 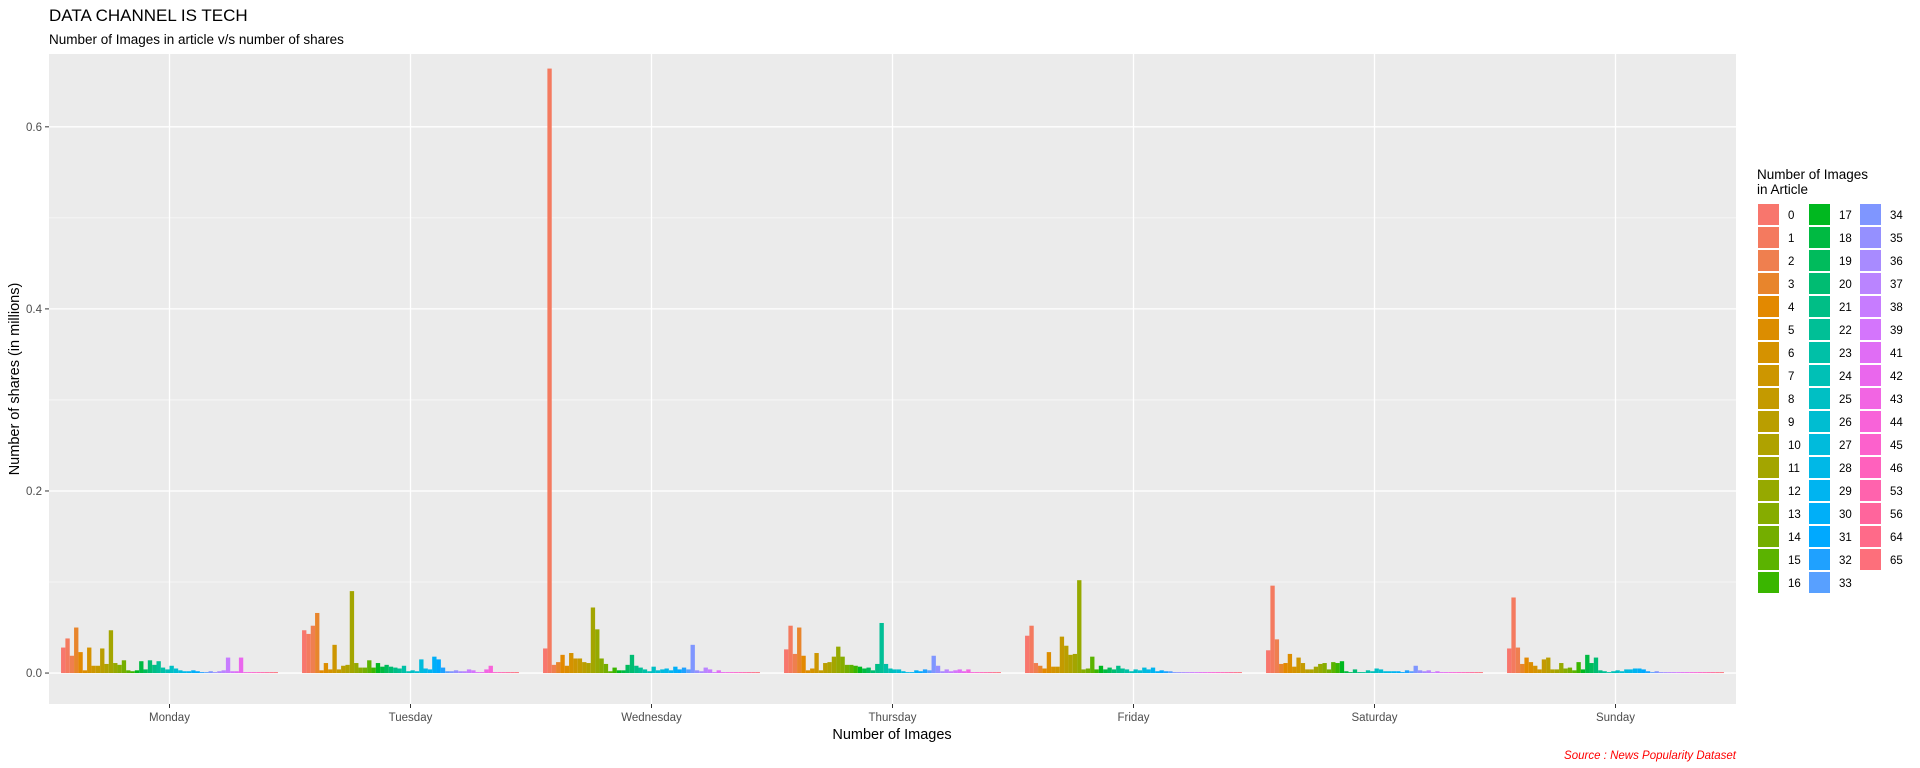 What do you see at coordinates (1791, 239) in the screenshot?
I see `legend-label: 1` at bounding box center [1791, 239].